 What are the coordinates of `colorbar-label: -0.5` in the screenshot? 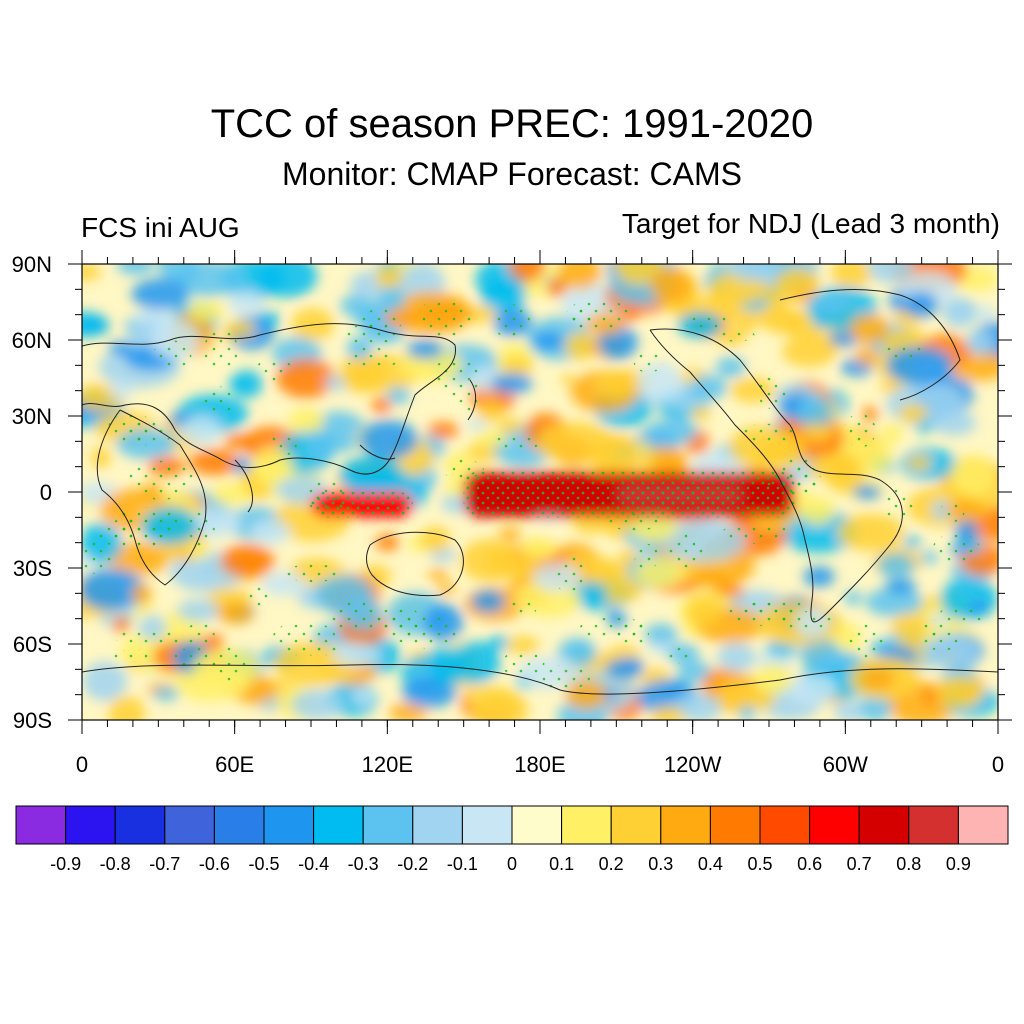 It's located at (263, 864).